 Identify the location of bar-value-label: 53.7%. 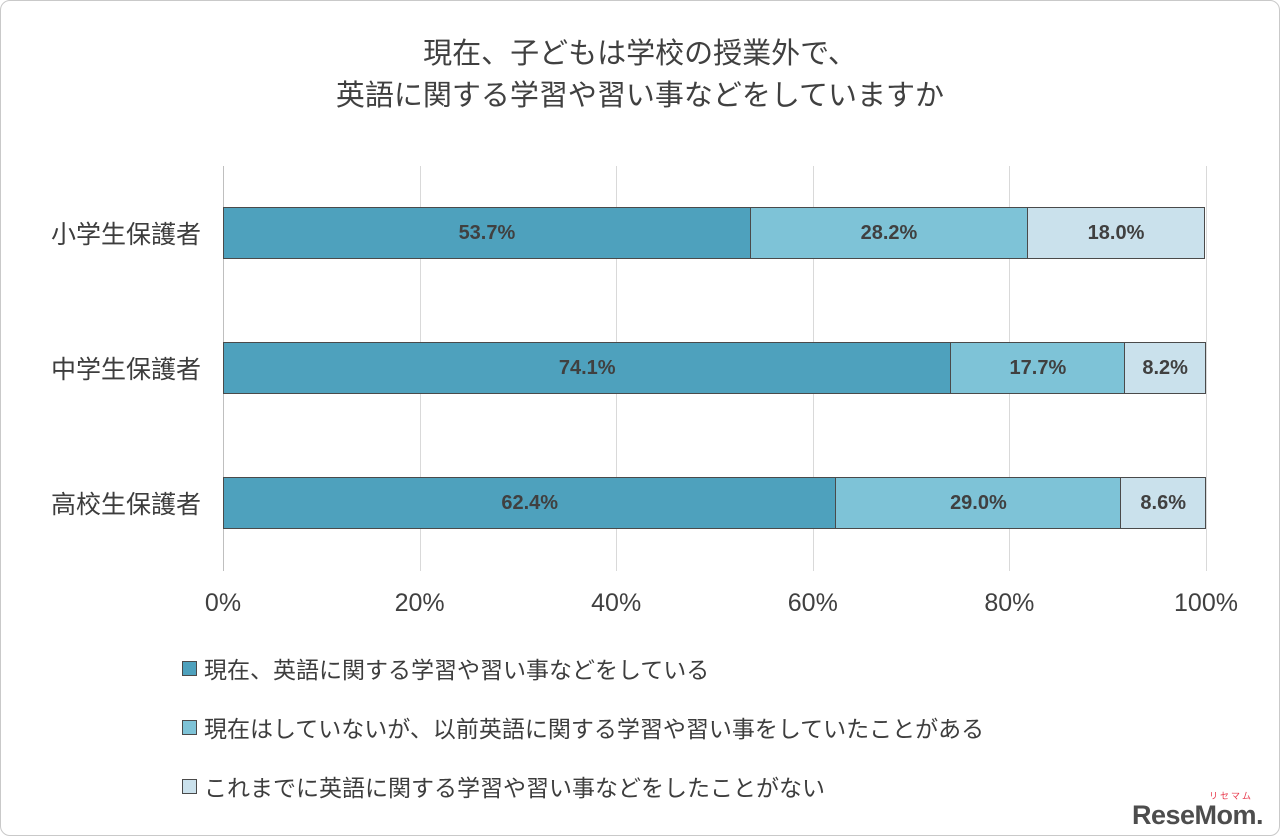
(487, 232).